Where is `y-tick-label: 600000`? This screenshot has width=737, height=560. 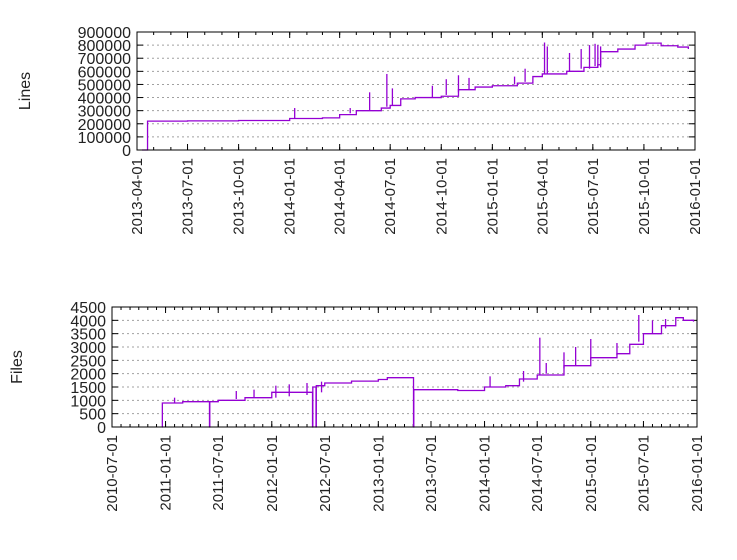 y-tick-label: 600000 is located at coordinates (104, 72).